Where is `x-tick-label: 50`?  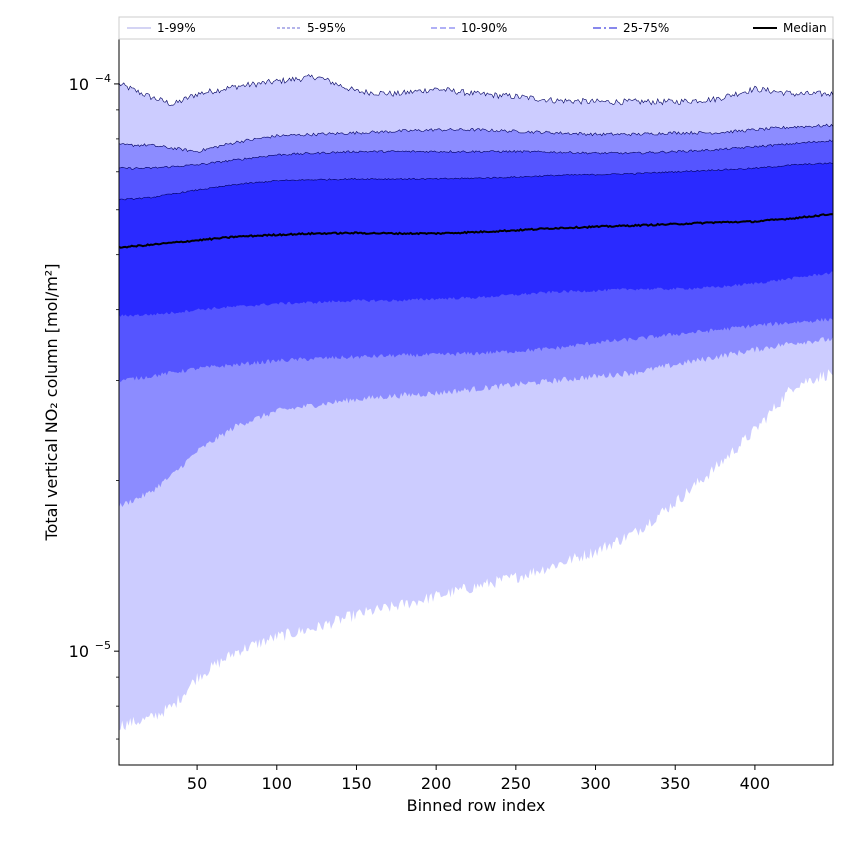
x-tick-label: 50 is located at coordinates (197, 783).